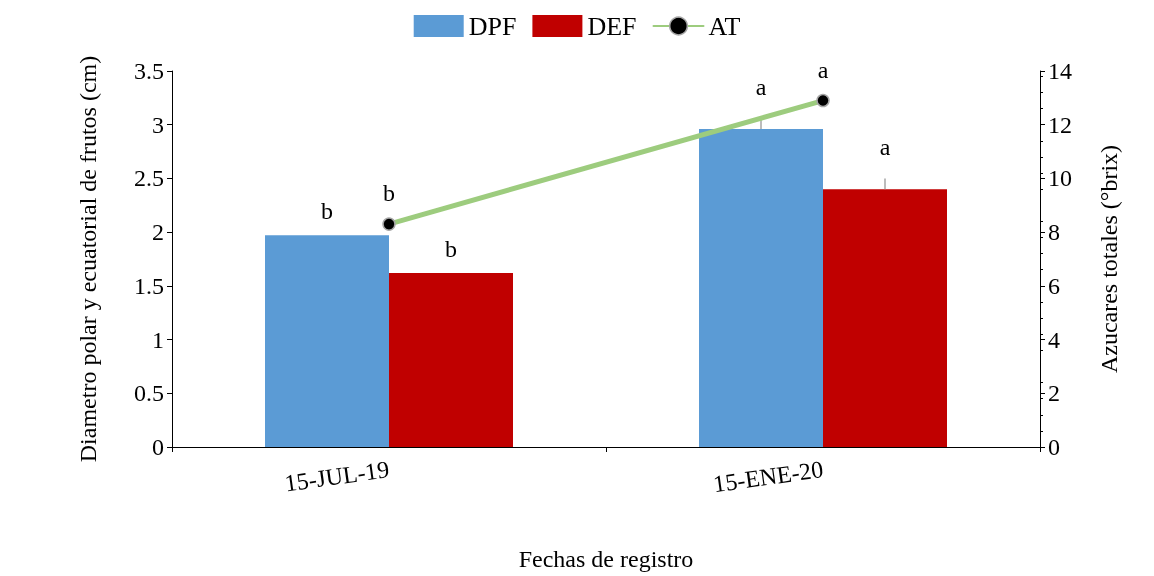 The image size is (1154, 576). What do you see at coordinates (612, 26) in the screenshot?
I see `legend-label: DEF` at bounding box center [612, 26].